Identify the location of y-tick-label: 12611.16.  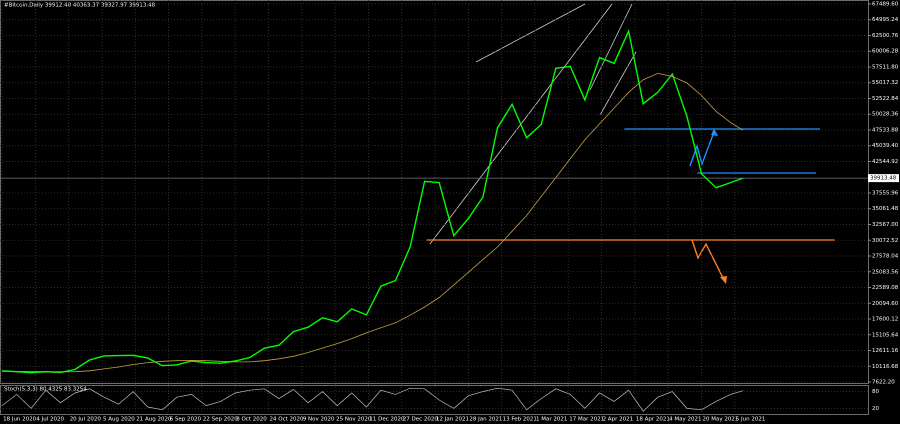
(885, 351).